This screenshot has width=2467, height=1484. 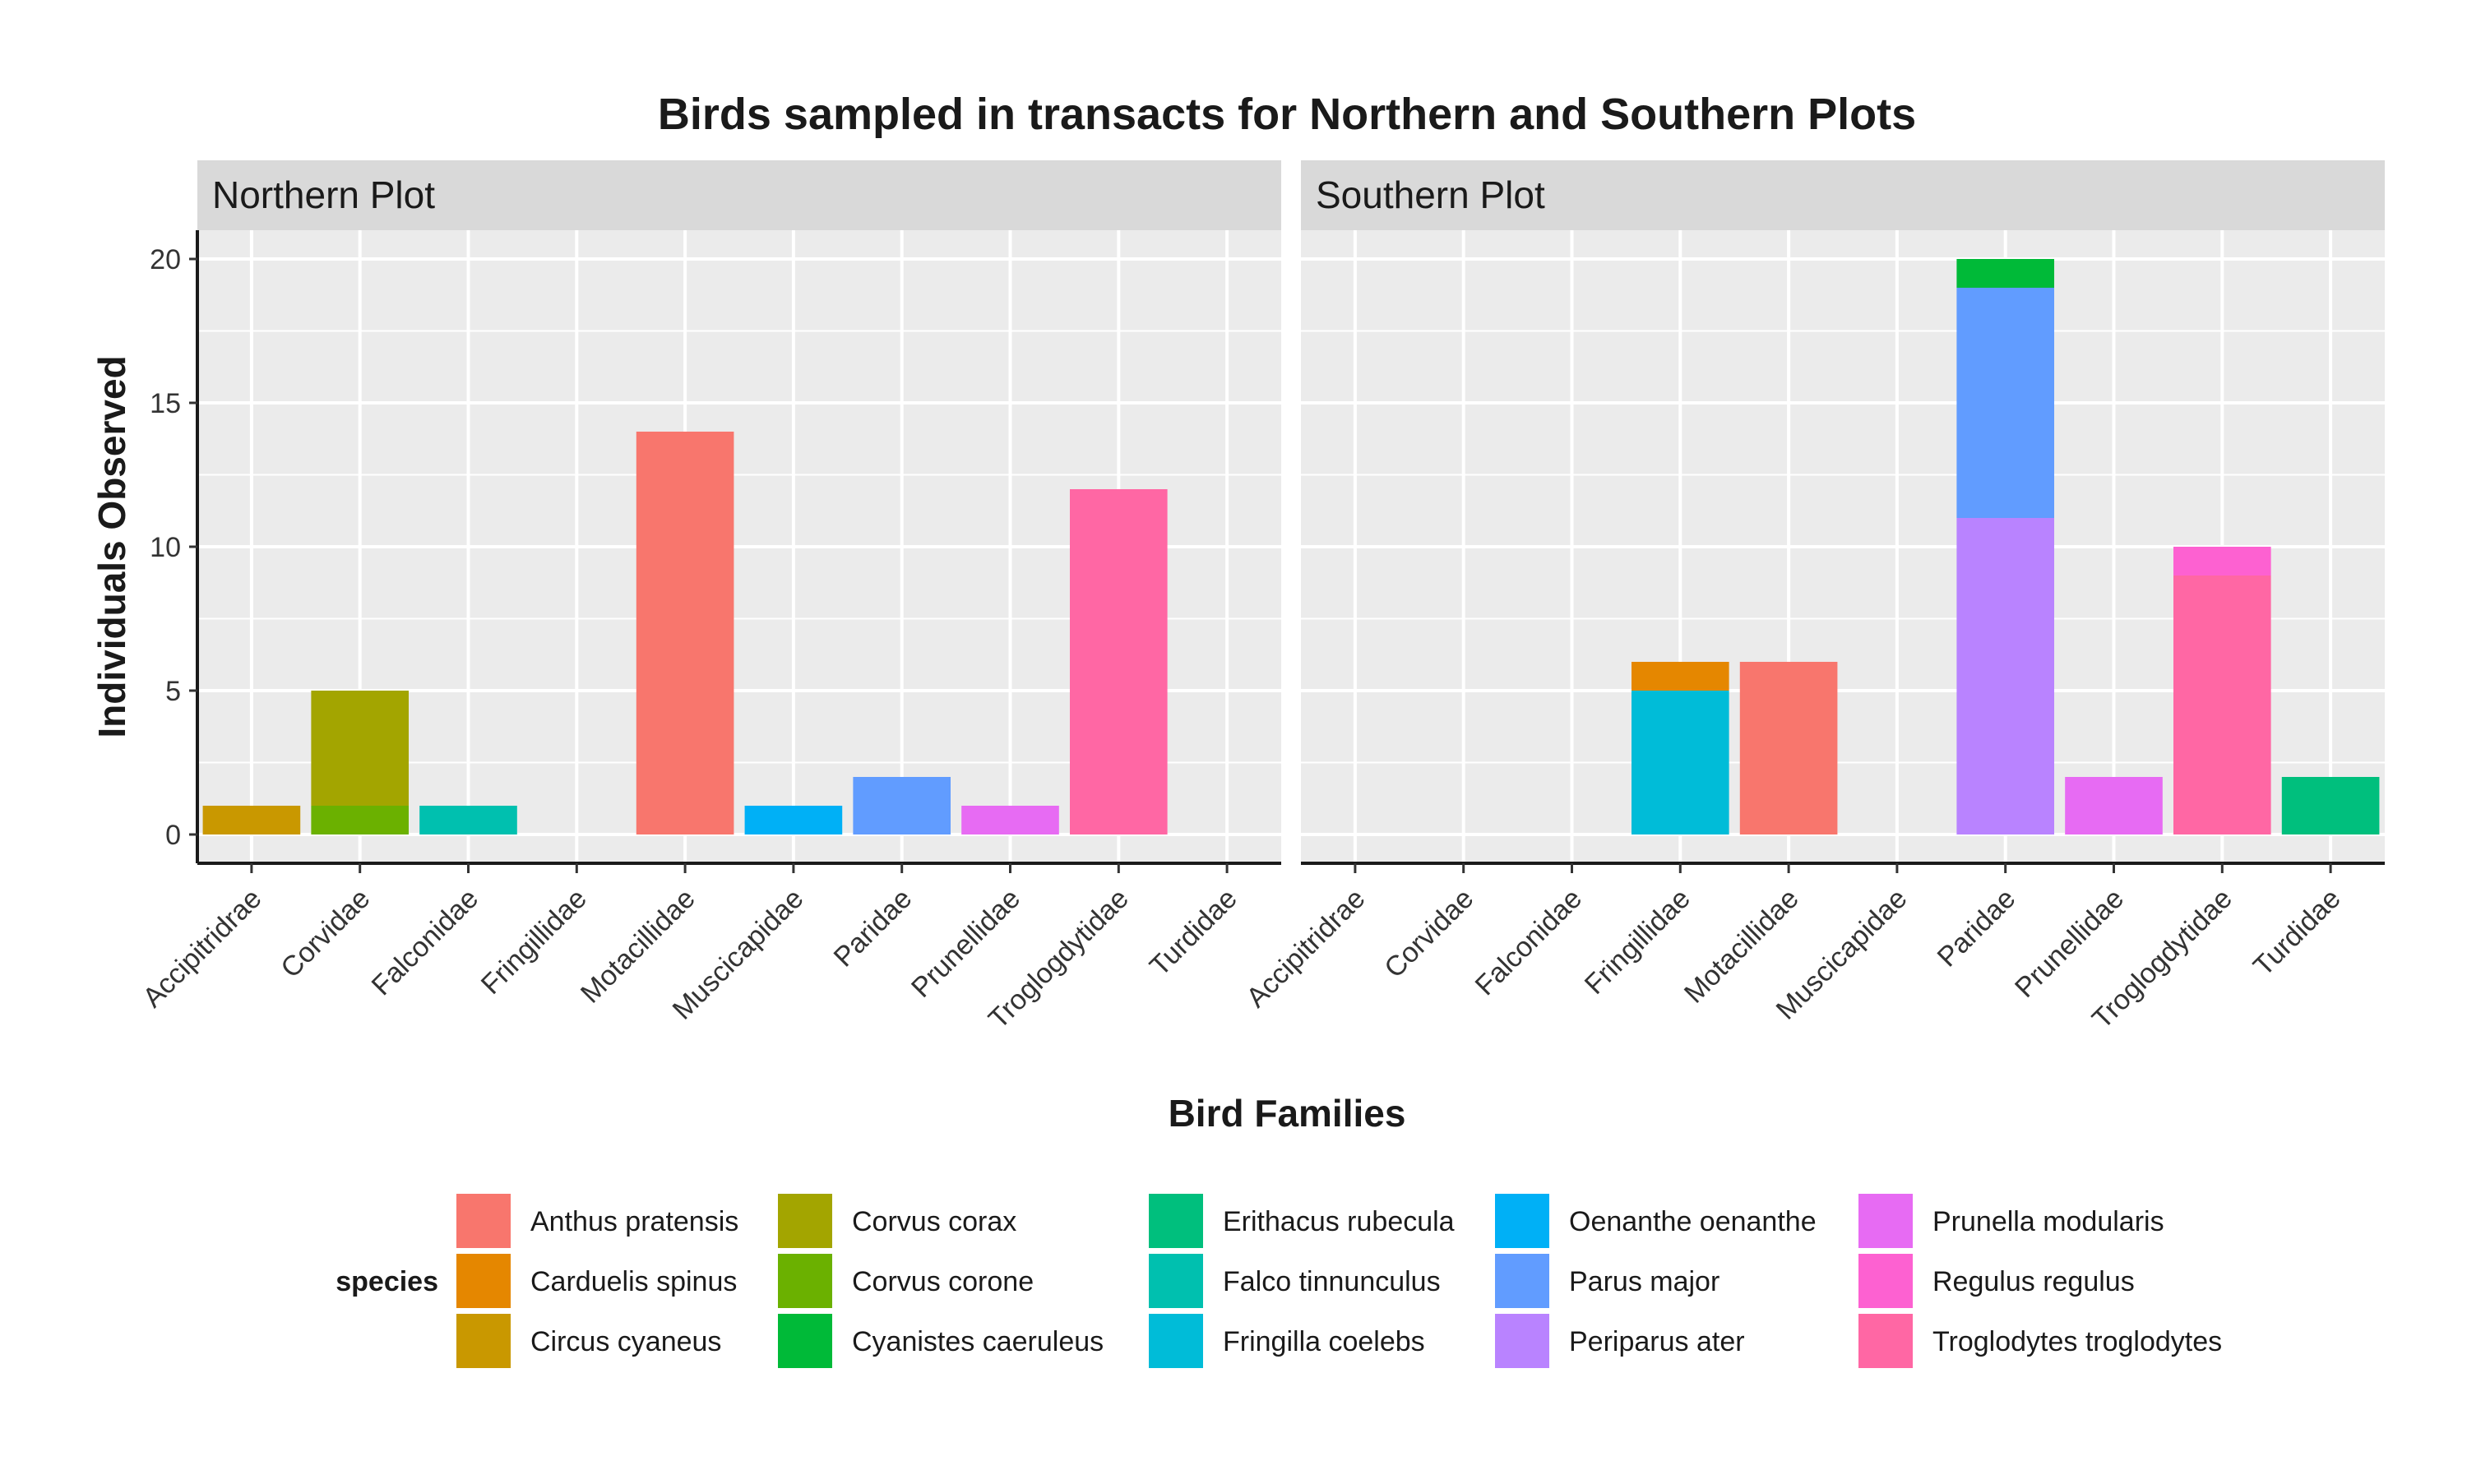 What do you see at coordinates (943, 1282) in the screenshot?
I see `legend-label: Corvus corone` at bounding box center [943, 1282].